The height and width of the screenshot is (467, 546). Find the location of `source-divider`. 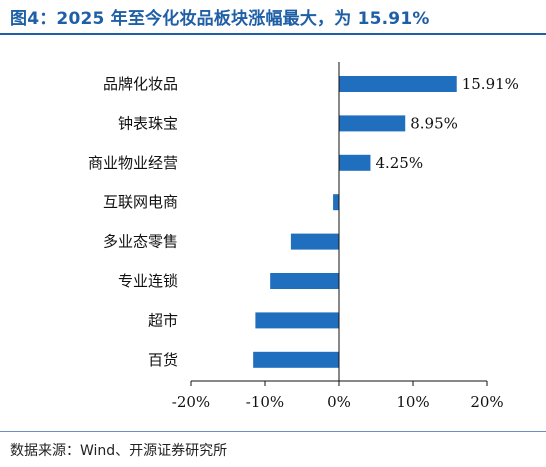

source-divider is located at coordinates (273, 431).